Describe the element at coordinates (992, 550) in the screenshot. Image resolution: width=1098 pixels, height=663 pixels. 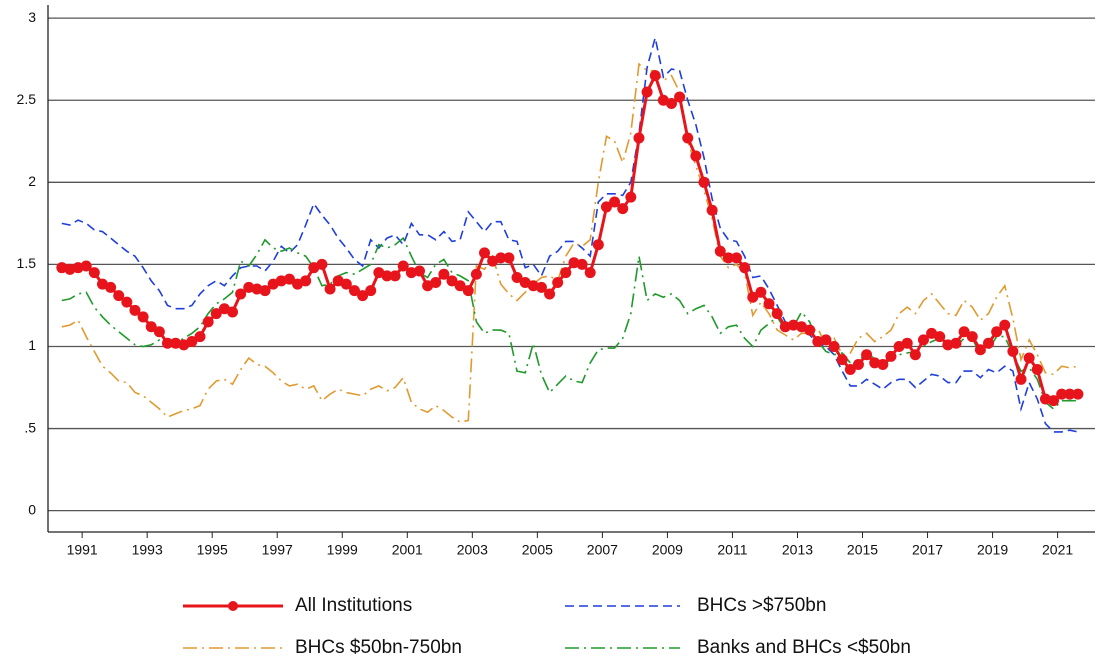
I see `x-tick-label: 2019` at that location.